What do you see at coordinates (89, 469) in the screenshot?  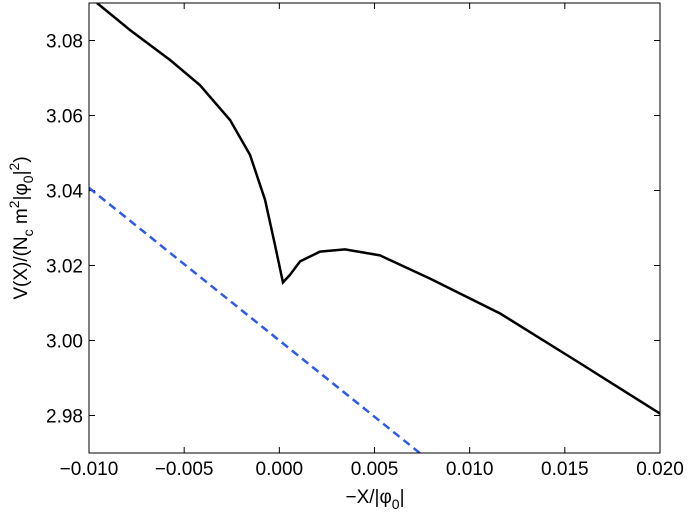 I see `x-tick-label: −0.010` at bounding box center [89, 469].